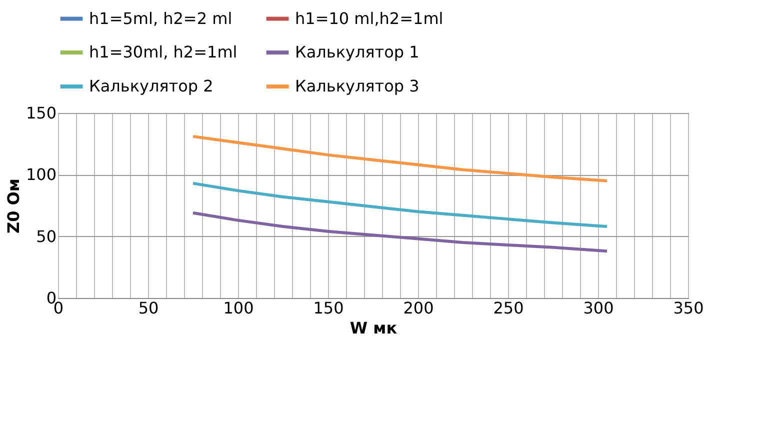  I want to click on legend-label: h1=30ml, h2=1ml, so click(163, 52).